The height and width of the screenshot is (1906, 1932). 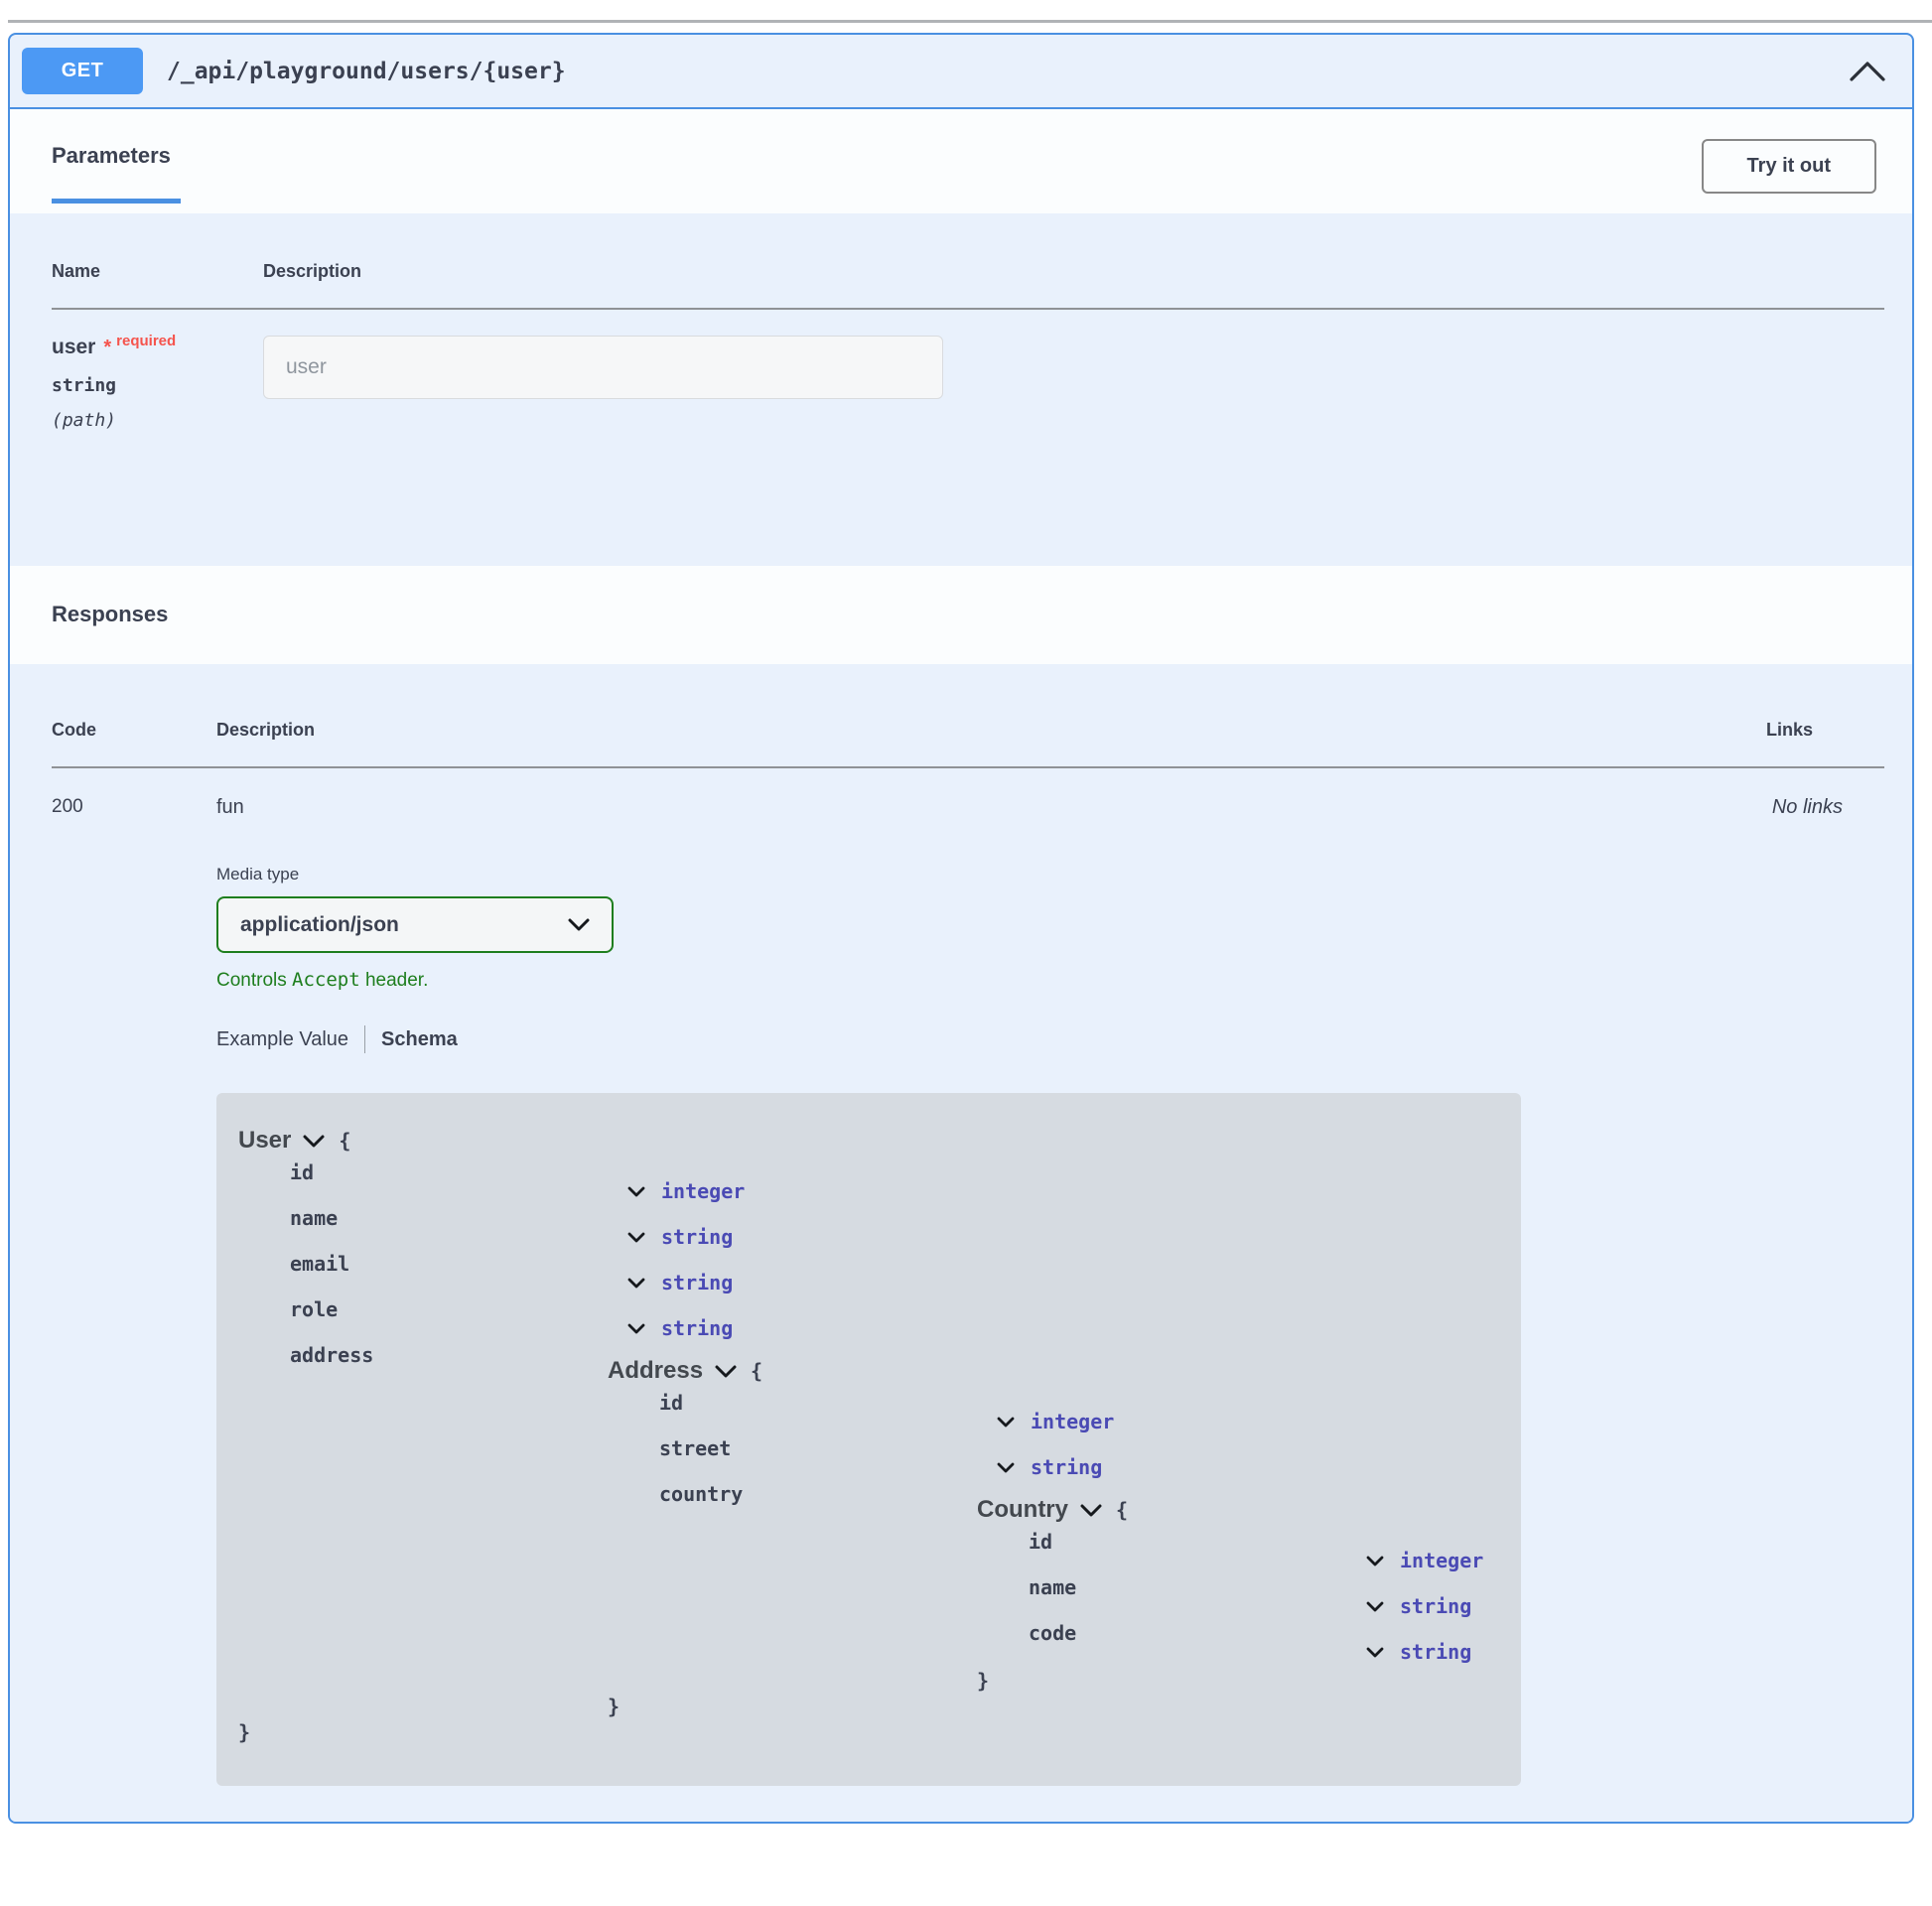 I want to click on accept-header-hint: Controls Accept header., so click(x=936, y=980).